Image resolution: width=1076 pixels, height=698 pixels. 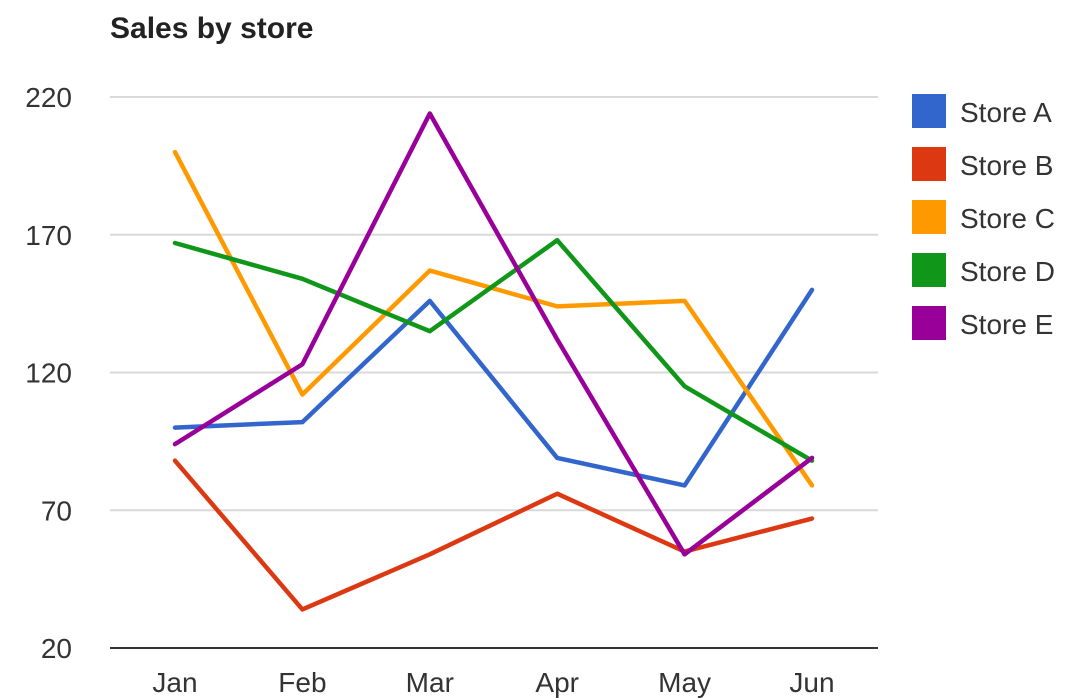 What do you see at coordinates (1007, 218) in the screenshot?
I see `legend-label: Store C` at bounding box center [1007, 218].